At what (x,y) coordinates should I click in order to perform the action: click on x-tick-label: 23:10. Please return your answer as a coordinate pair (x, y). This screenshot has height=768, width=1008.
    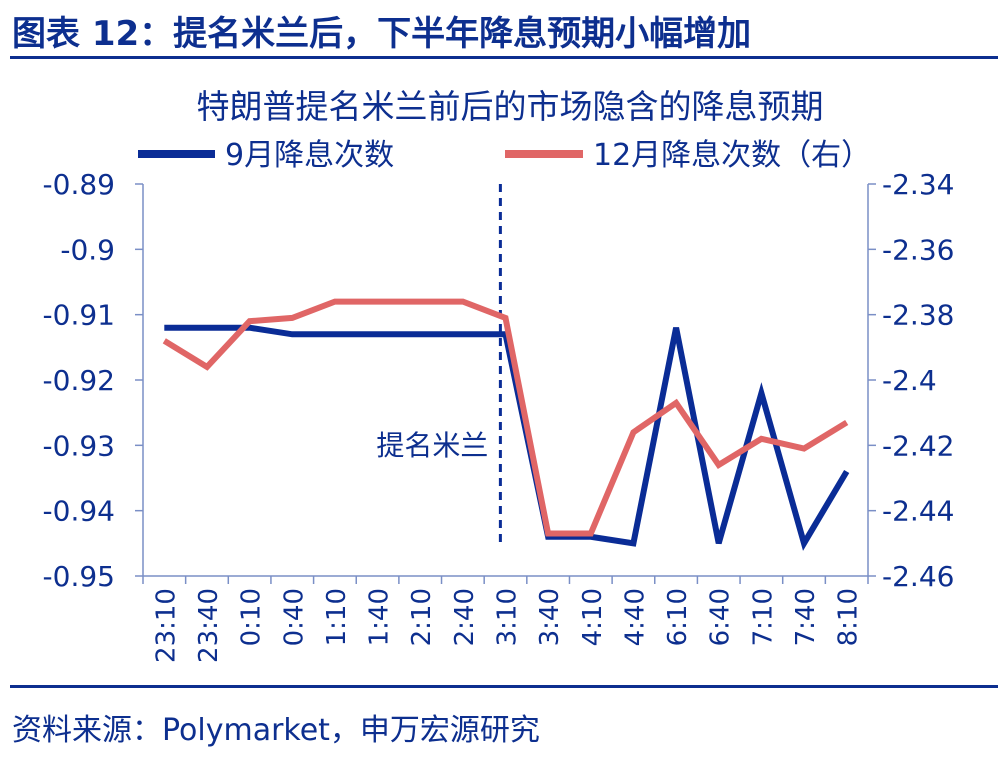
    Looking at the image, I should click on (166, 625).